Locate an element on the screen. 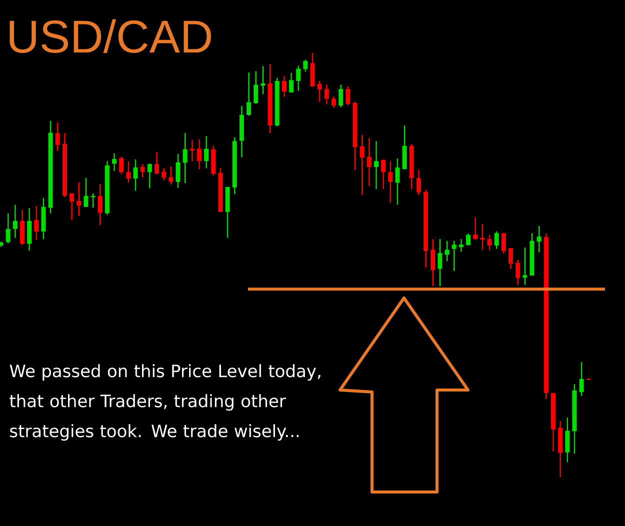 Image resolution: width=625 pixels, height=526 pixels. chart-title: USD/CAD is located at coordinates (111, 36).